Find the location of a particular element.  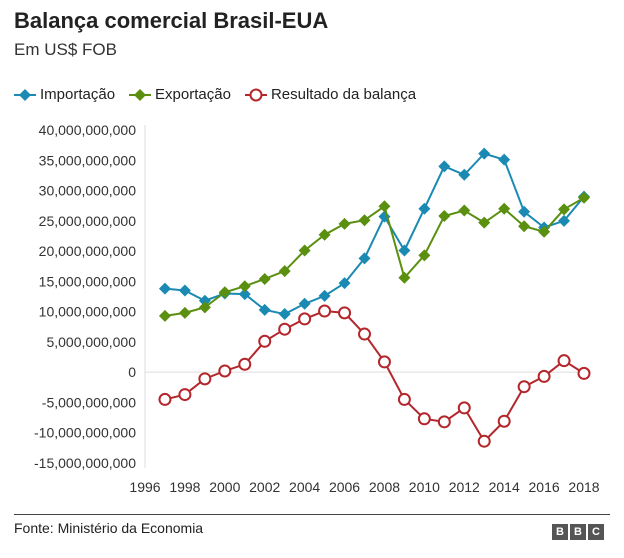

x-tick-label: 2006 is located at coordinates (344, 487).